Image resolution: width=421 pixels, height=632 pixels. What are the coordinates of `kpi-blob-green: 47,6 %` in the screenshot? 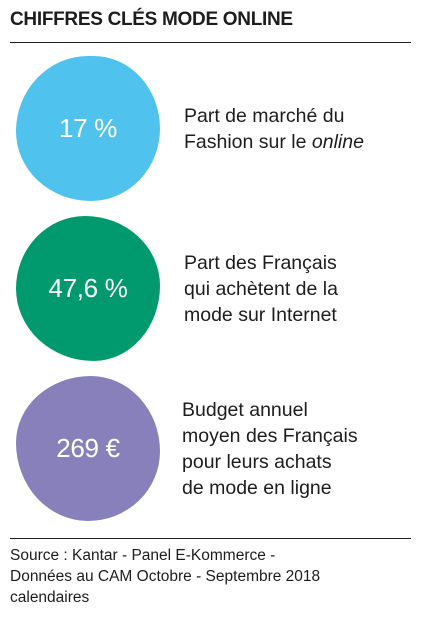 It's located at (88, 288).